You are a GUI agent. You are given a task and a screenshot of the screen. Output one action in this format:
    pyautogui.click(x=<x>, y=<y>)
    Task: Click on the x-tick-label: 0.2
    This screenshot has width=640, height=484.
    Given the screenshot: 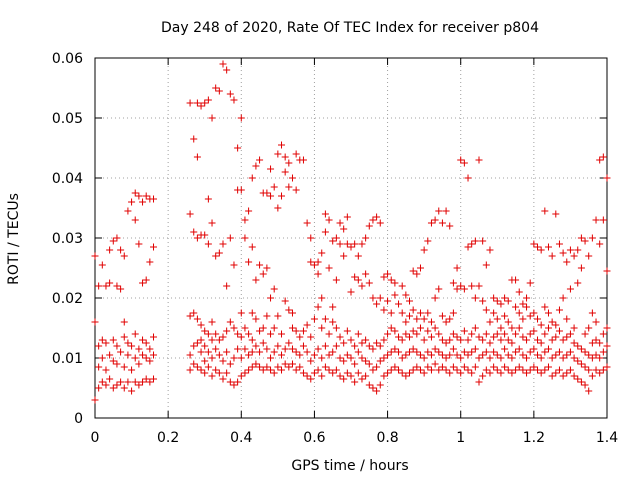 What is the action you would take?
    pyautogui.click(x=168, y=438)
    